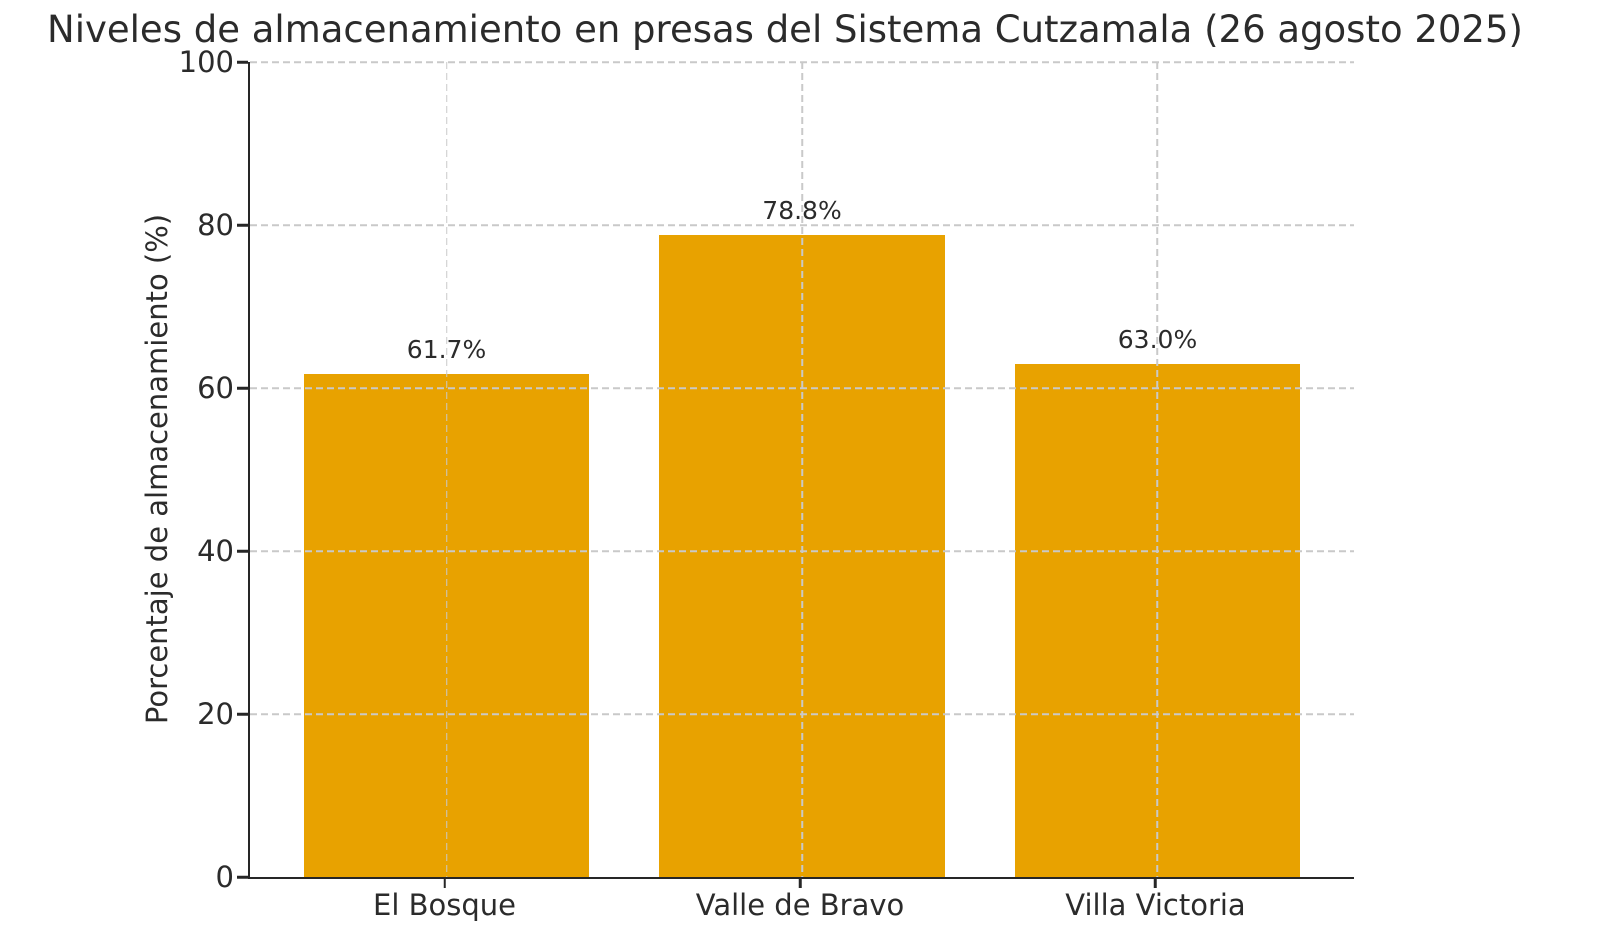 Image resolution: width=1600 pixels, height=933 pixels. I want to click on y-axis-label: Porcentaje de almacenamiento (%), so click(157, 469).